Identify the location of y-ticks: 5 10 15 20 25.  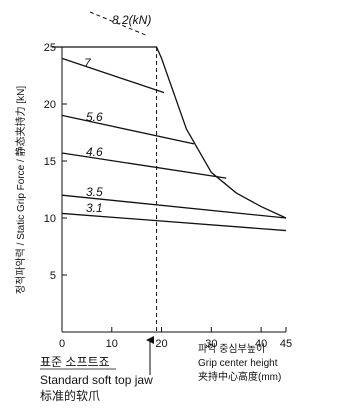
(55, 162).